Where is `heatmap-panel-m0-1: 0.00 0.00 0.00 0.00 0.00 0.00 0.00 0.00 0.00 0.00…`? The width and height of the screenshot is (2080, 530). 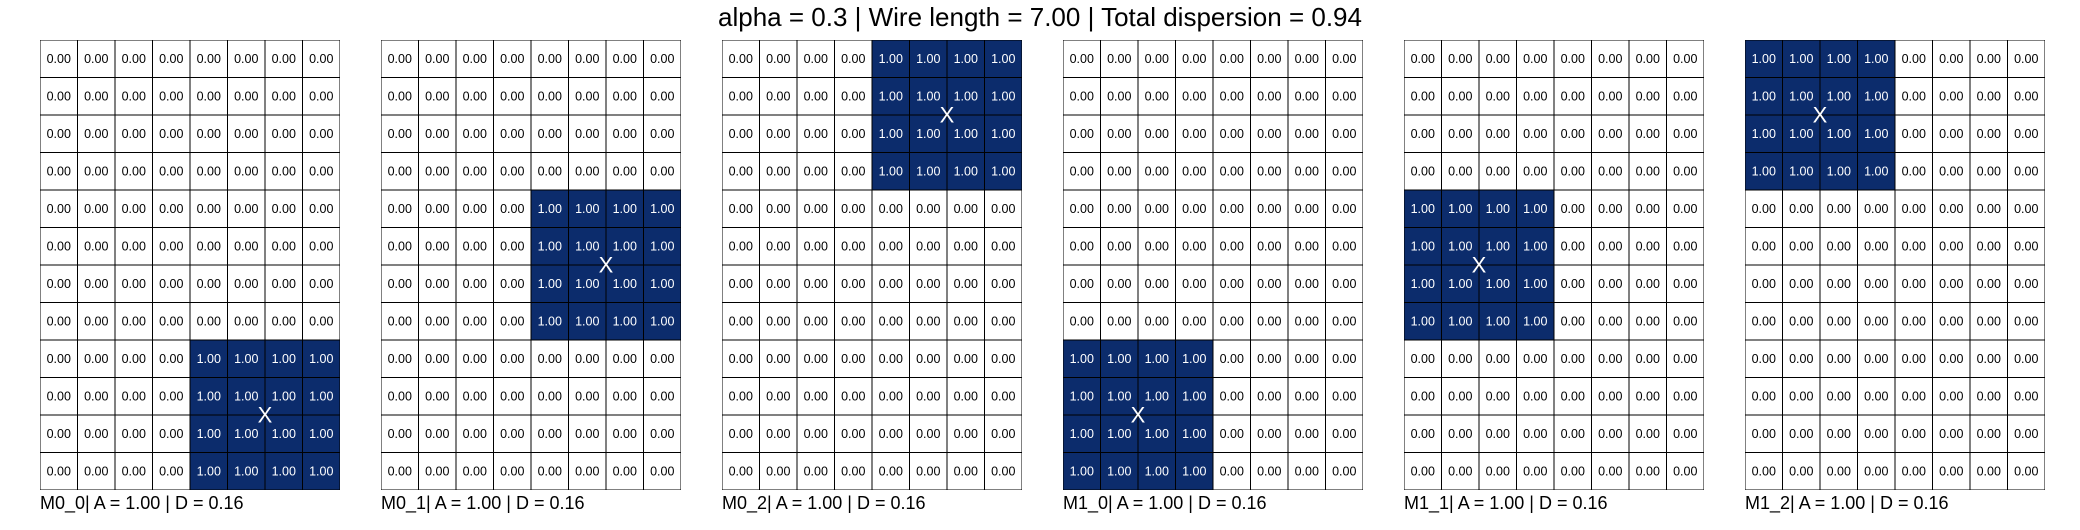
heatmap-panel-m0-1: 0.00 0.00 0.00 0.00 0.00 0.00 0.00 0.00 0.00 0.00… is located at coordinates (531, 280).